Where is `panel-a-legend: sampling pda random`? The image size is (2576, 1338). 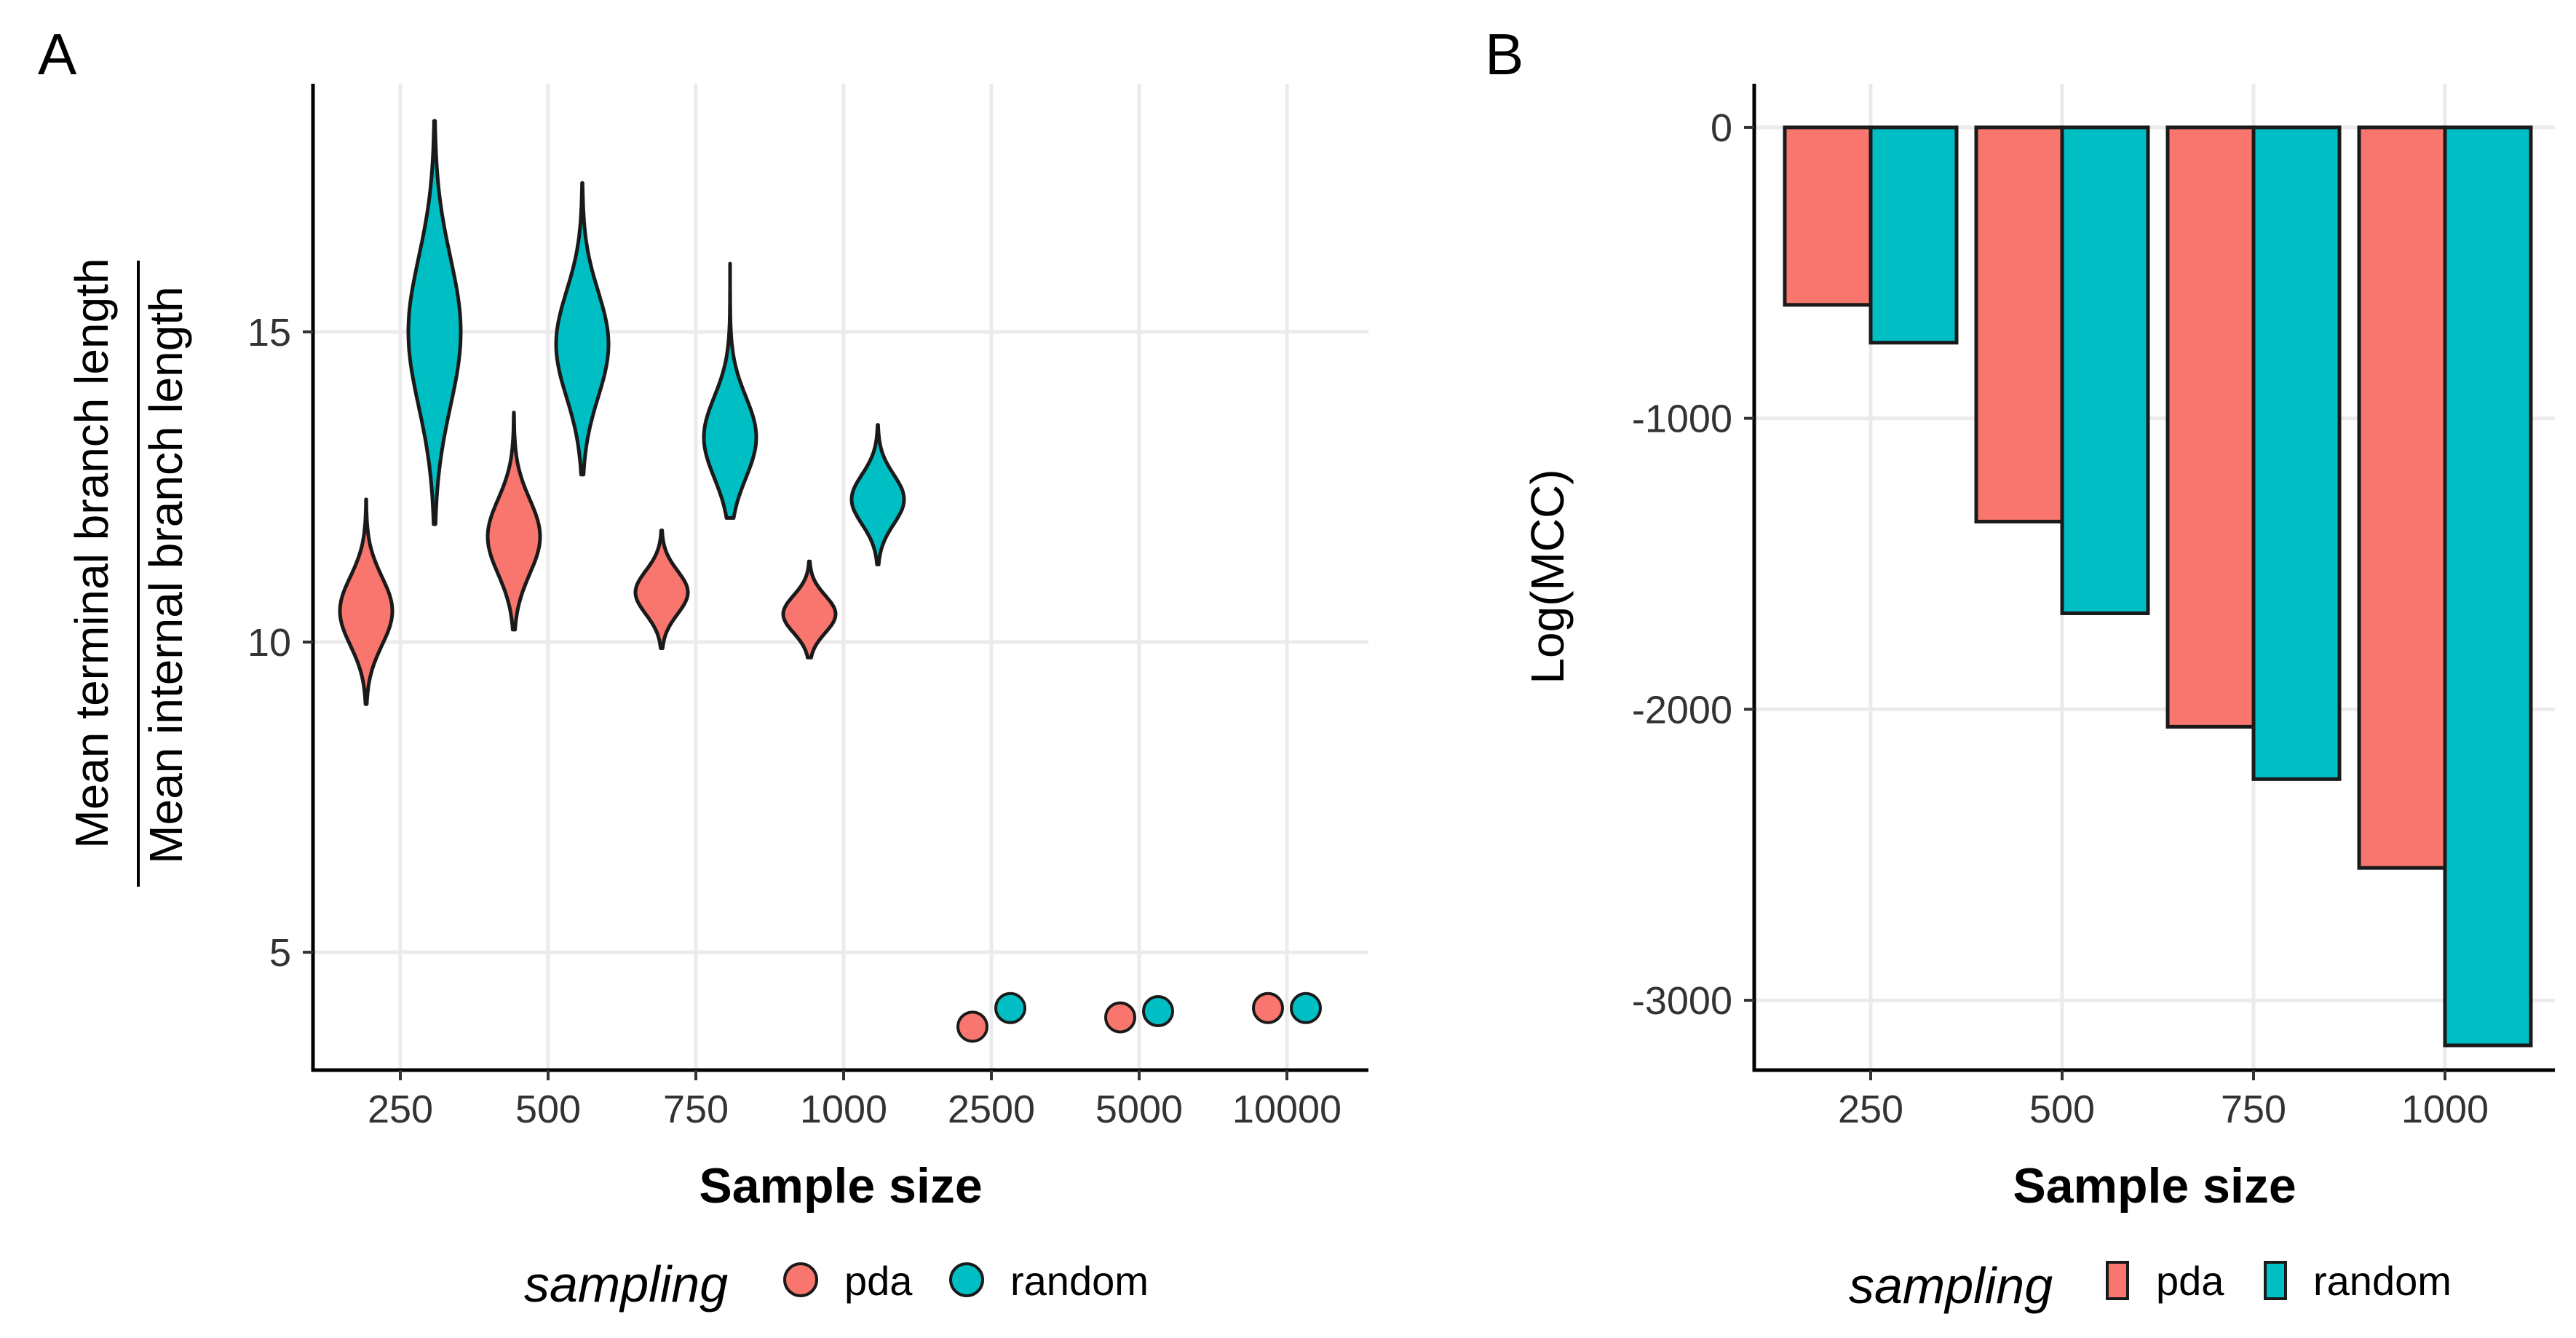
panel-a-legend: sampling pda random is located at coordinates (836, 1284).